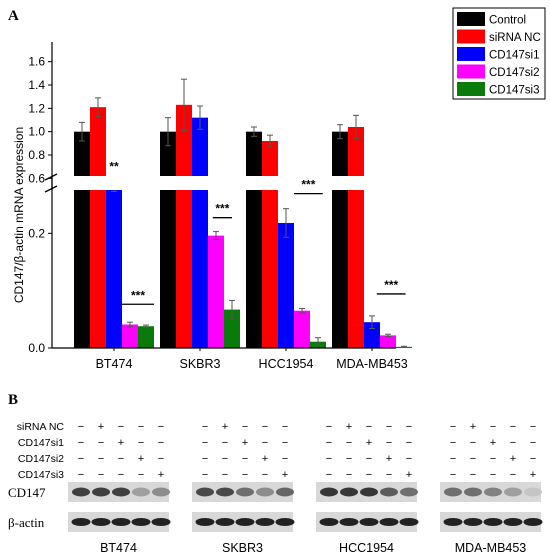 Image resolution: width=550 pixels, height=560 pixels. Describe the element at coordinates (242, 548) in the screenshot. I see `cell-line-label: SKBR3` at that location.